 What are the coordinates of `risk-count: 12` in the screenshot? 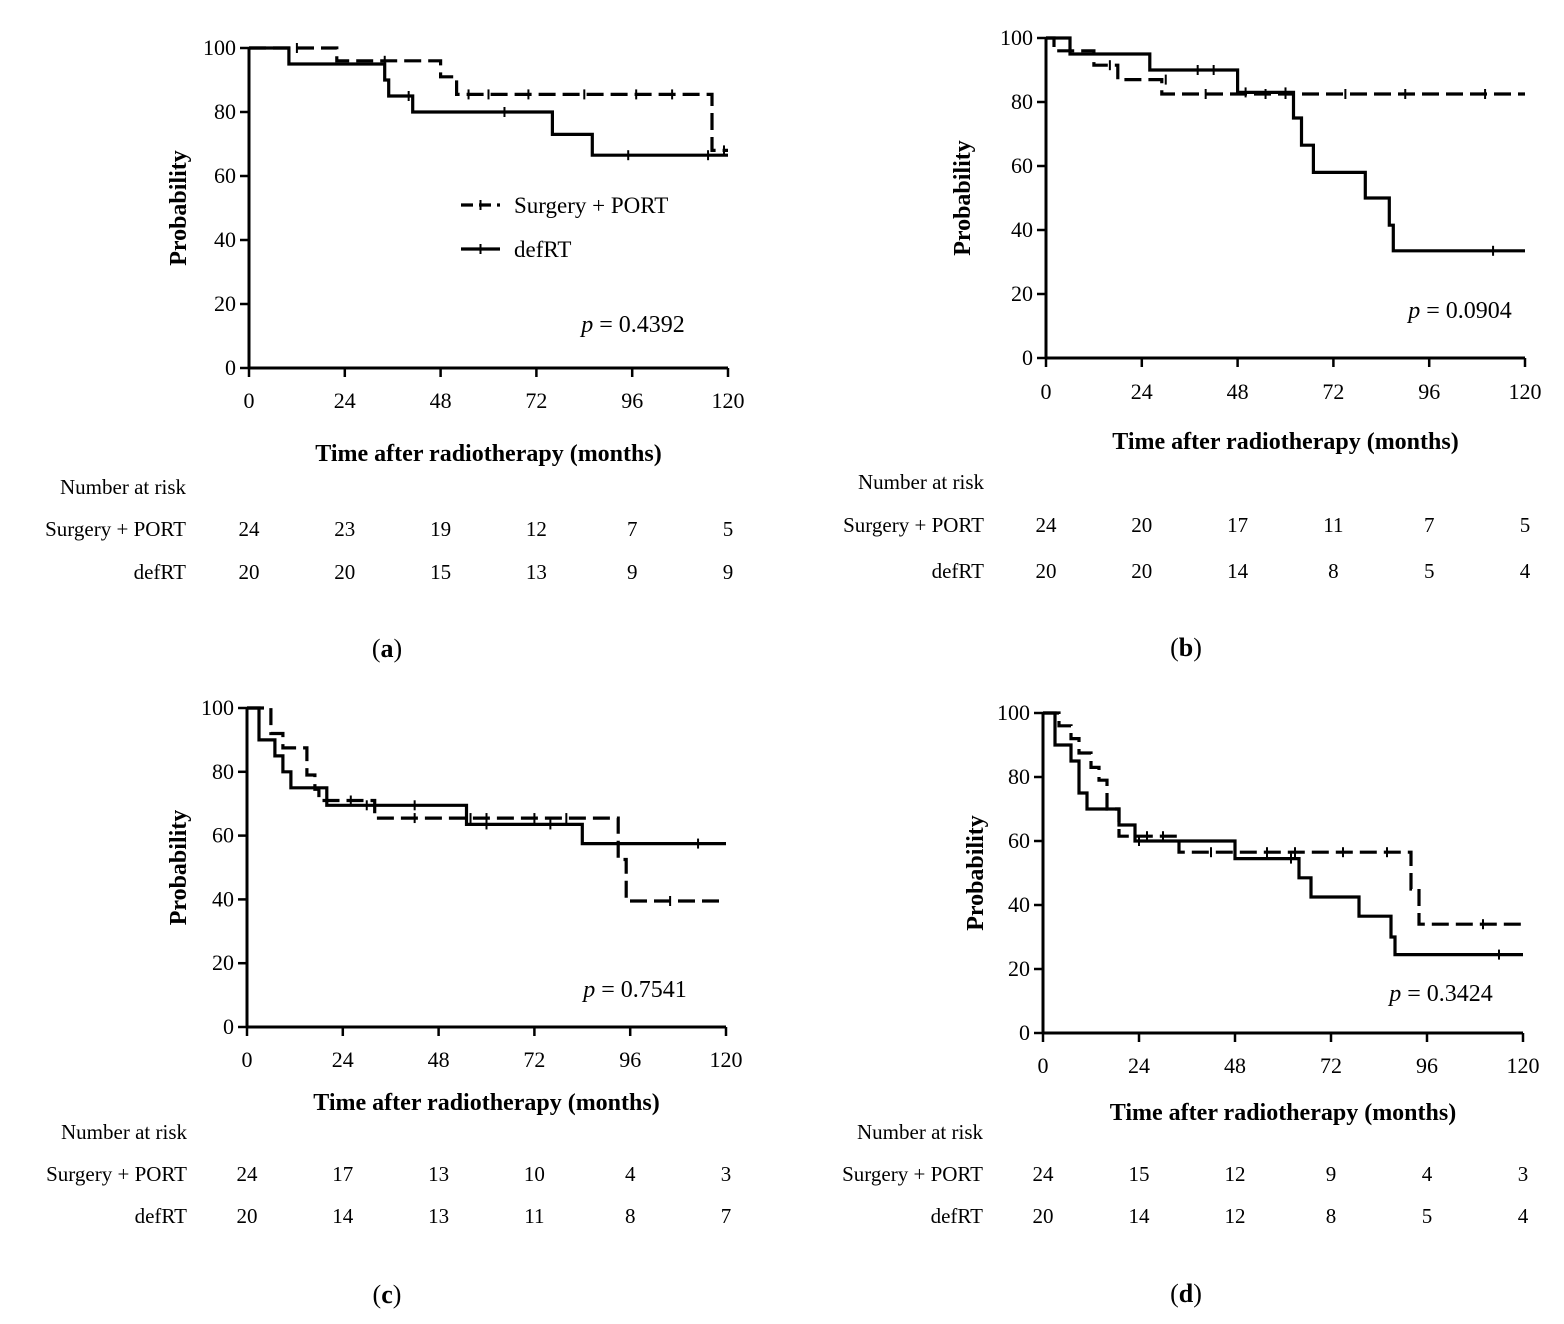 It's located at (1235, 1216).